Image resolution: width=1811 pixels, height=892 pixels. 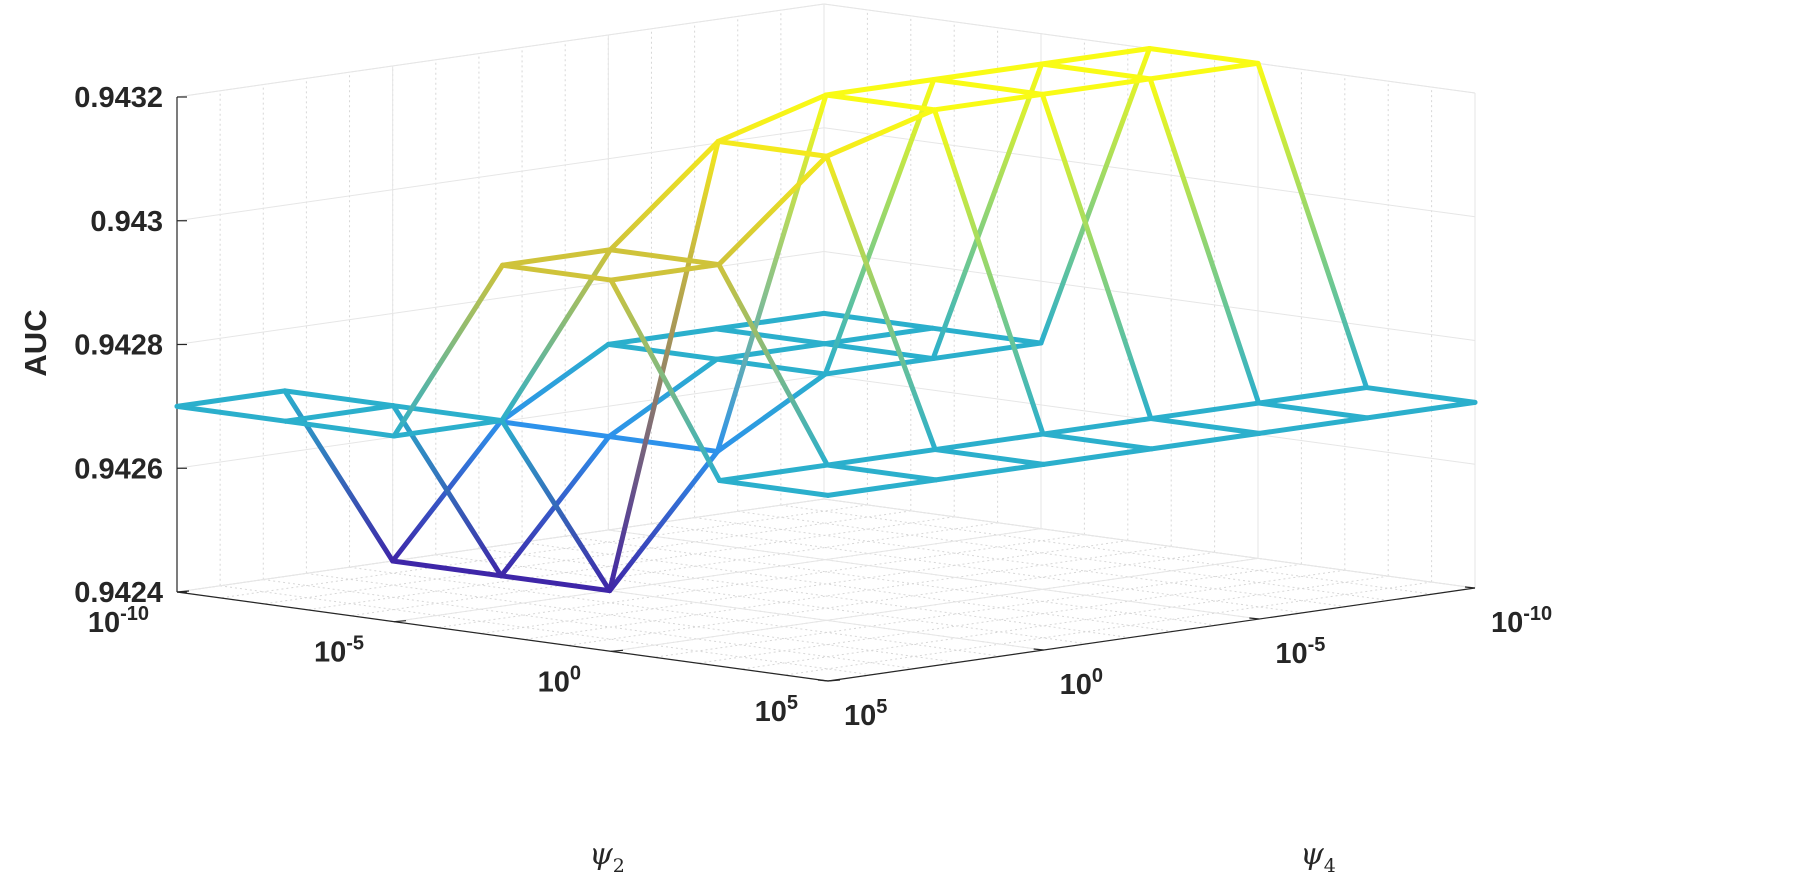 What do you see at coordinates (559, 680) in the screenshot?
I see `x-tick-label: 10⁰` at bounding box center [559, 680].